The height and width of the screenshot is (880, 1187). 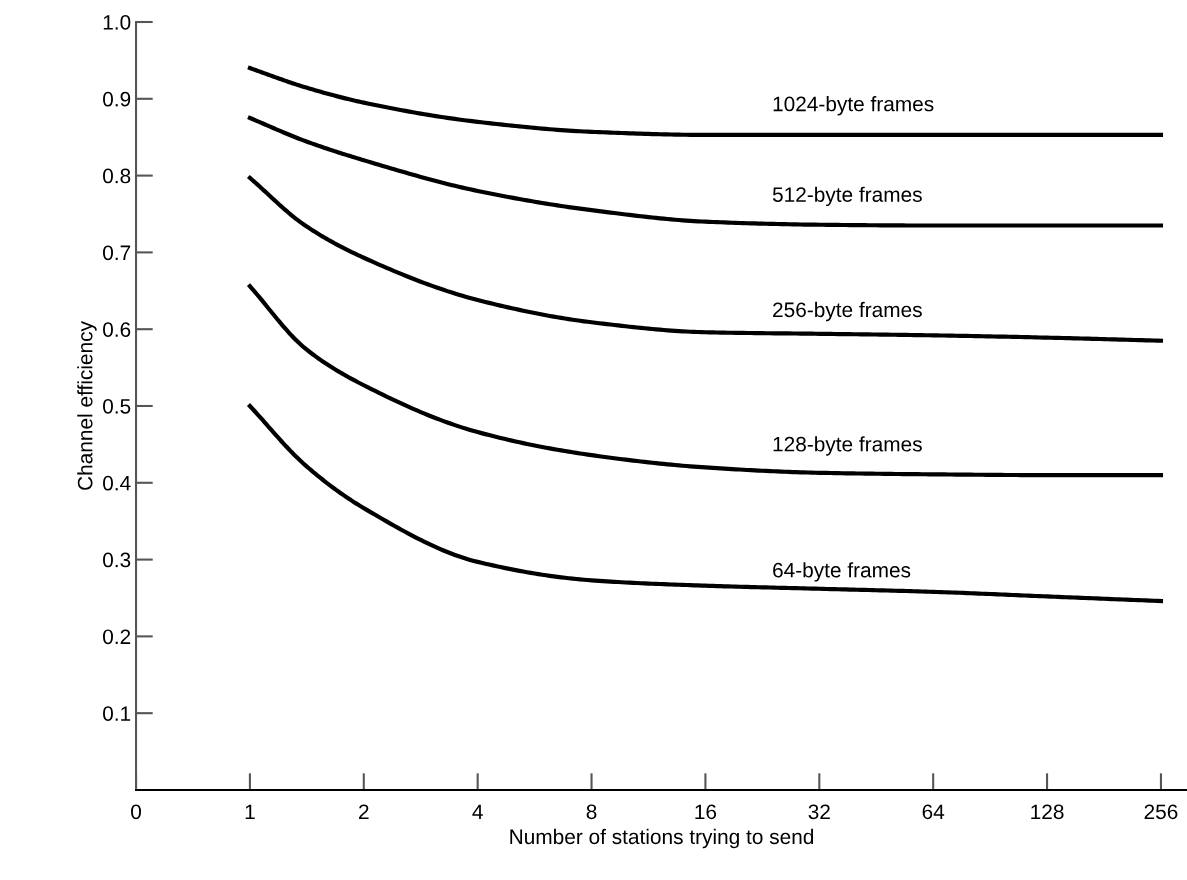 I want to click on series-label: 512-byte frames, so click(x=847, y=196).